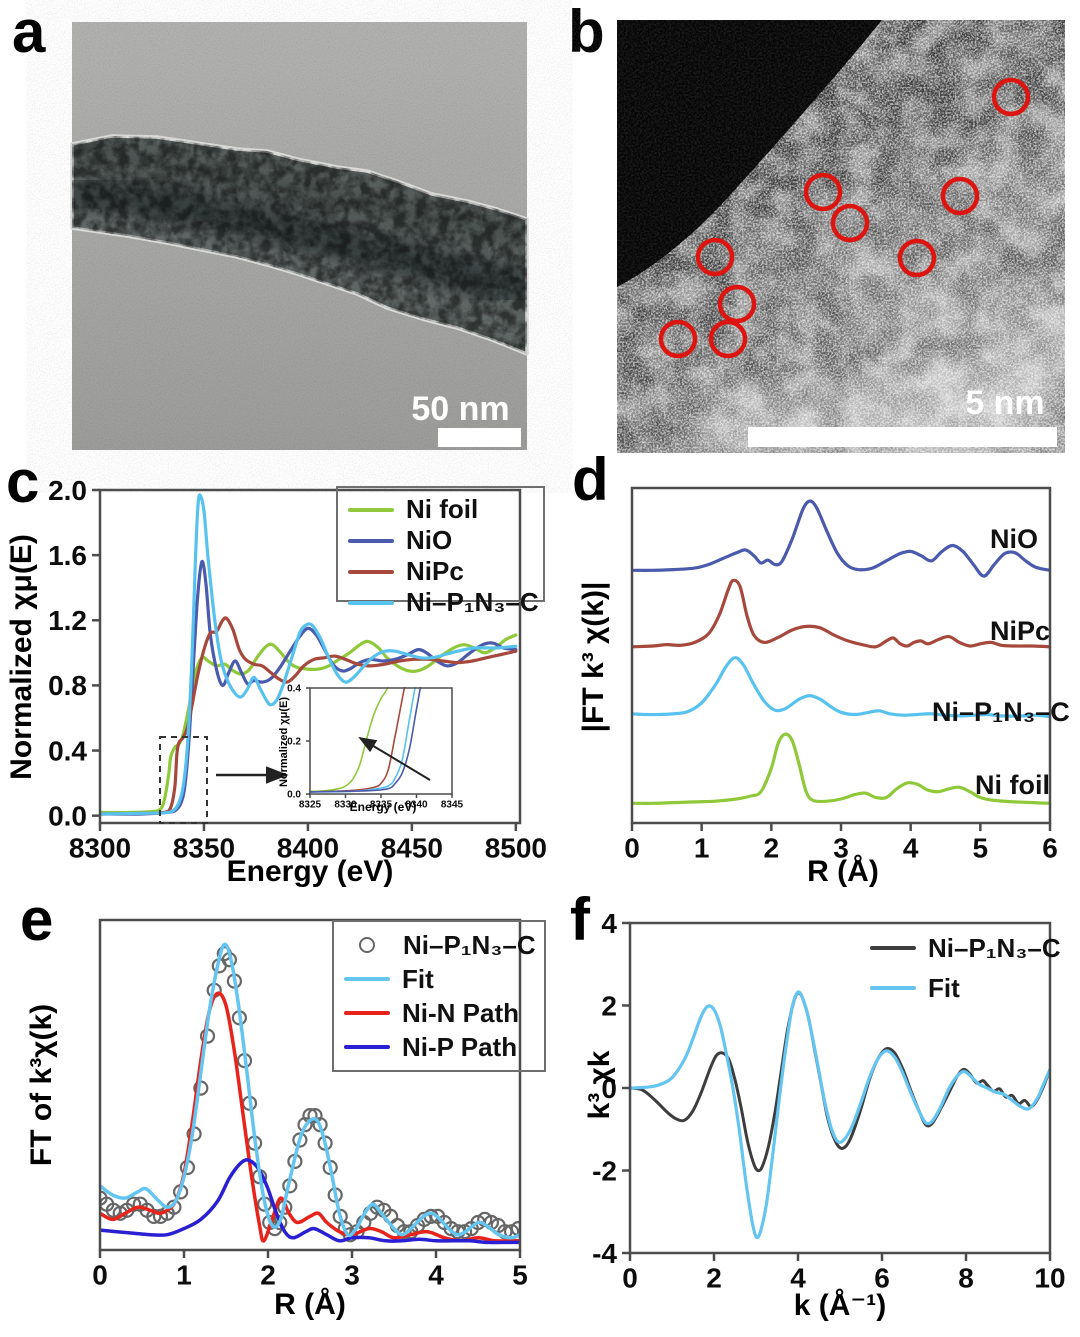 The image size is (1080, 1337). I want to click on scalebar-a, so click(479, 437).